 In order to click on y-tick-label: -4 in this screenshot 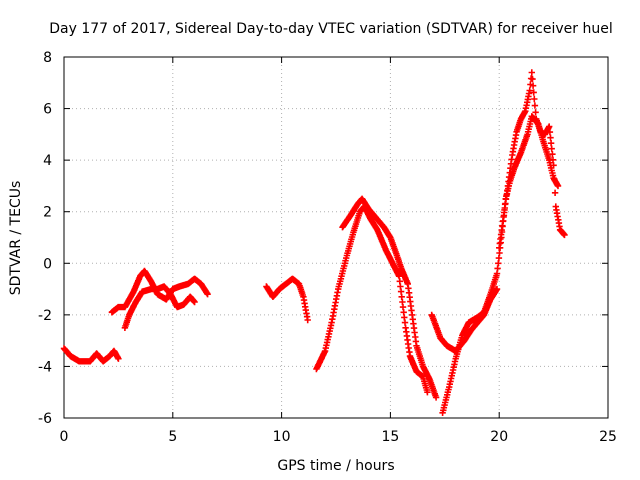, I will do `click(45, 367)`.